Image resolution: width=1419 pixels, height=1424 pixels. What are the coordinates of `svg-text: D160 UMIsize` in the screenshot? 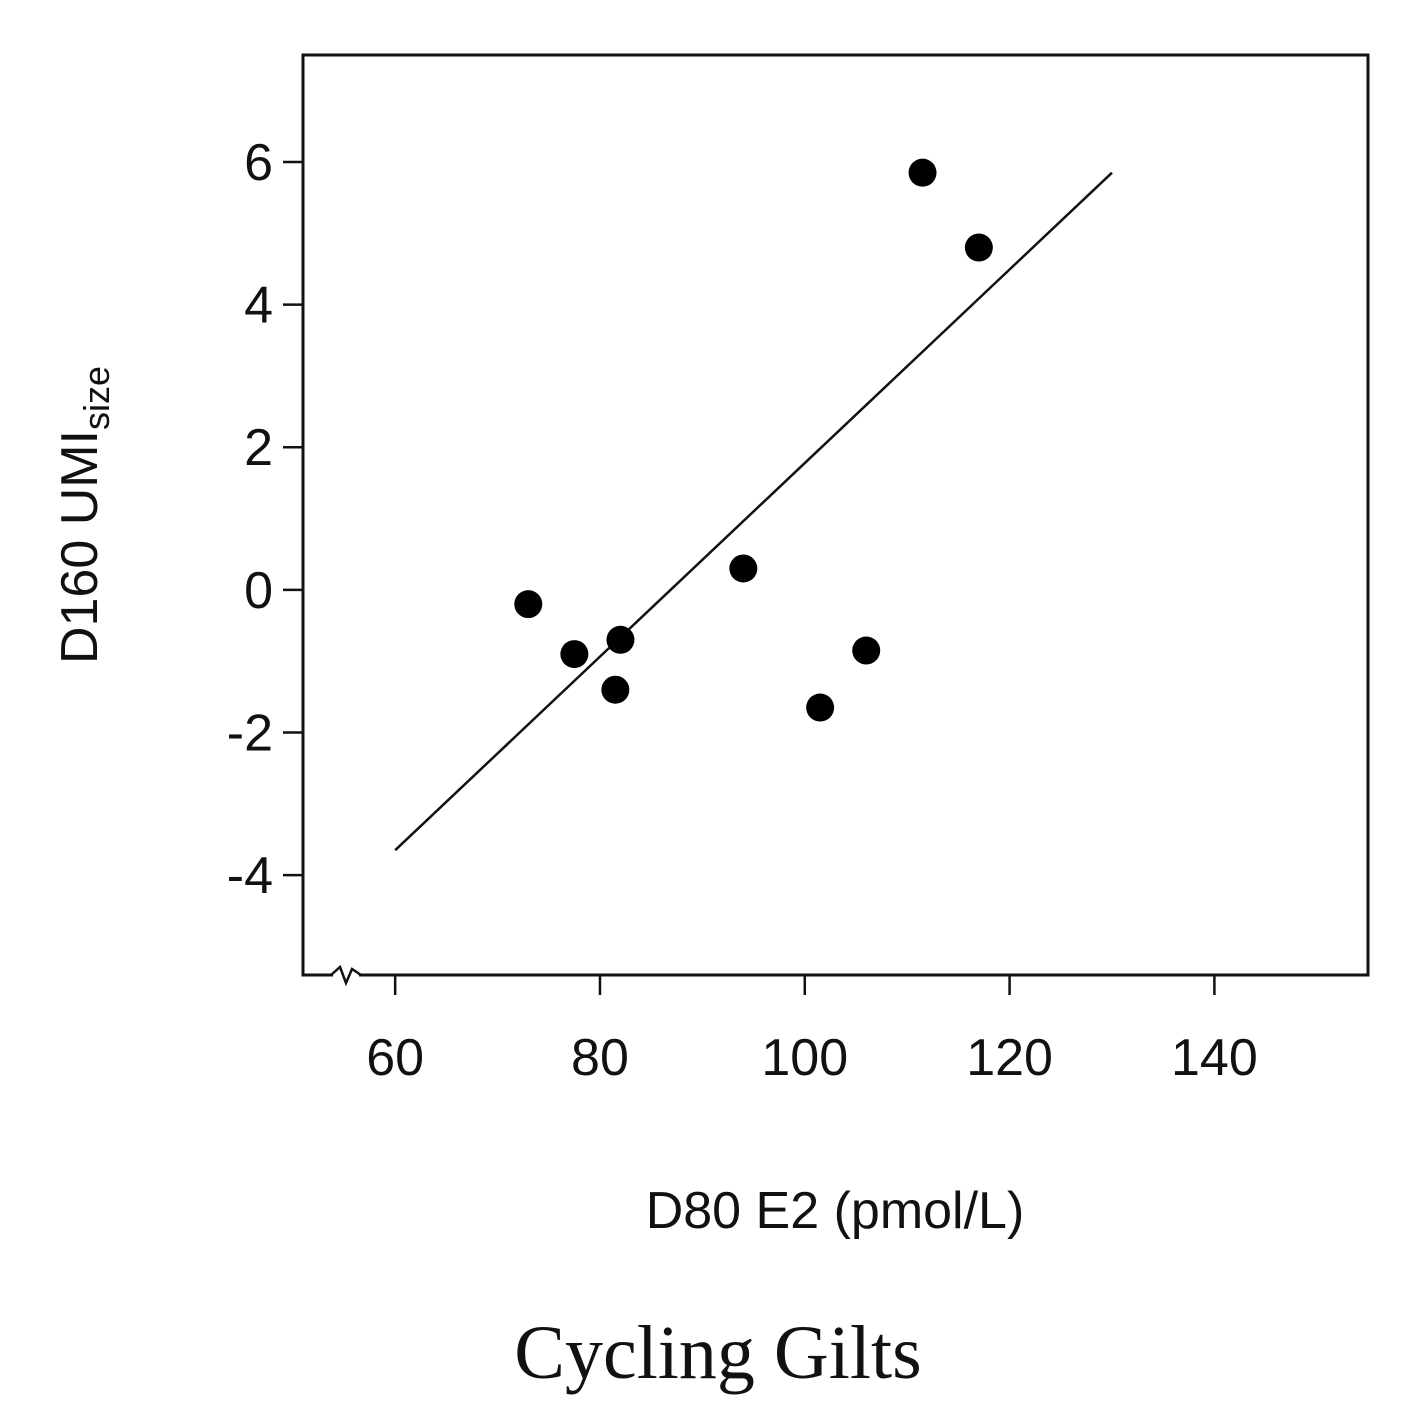 It's located at (84, 515).